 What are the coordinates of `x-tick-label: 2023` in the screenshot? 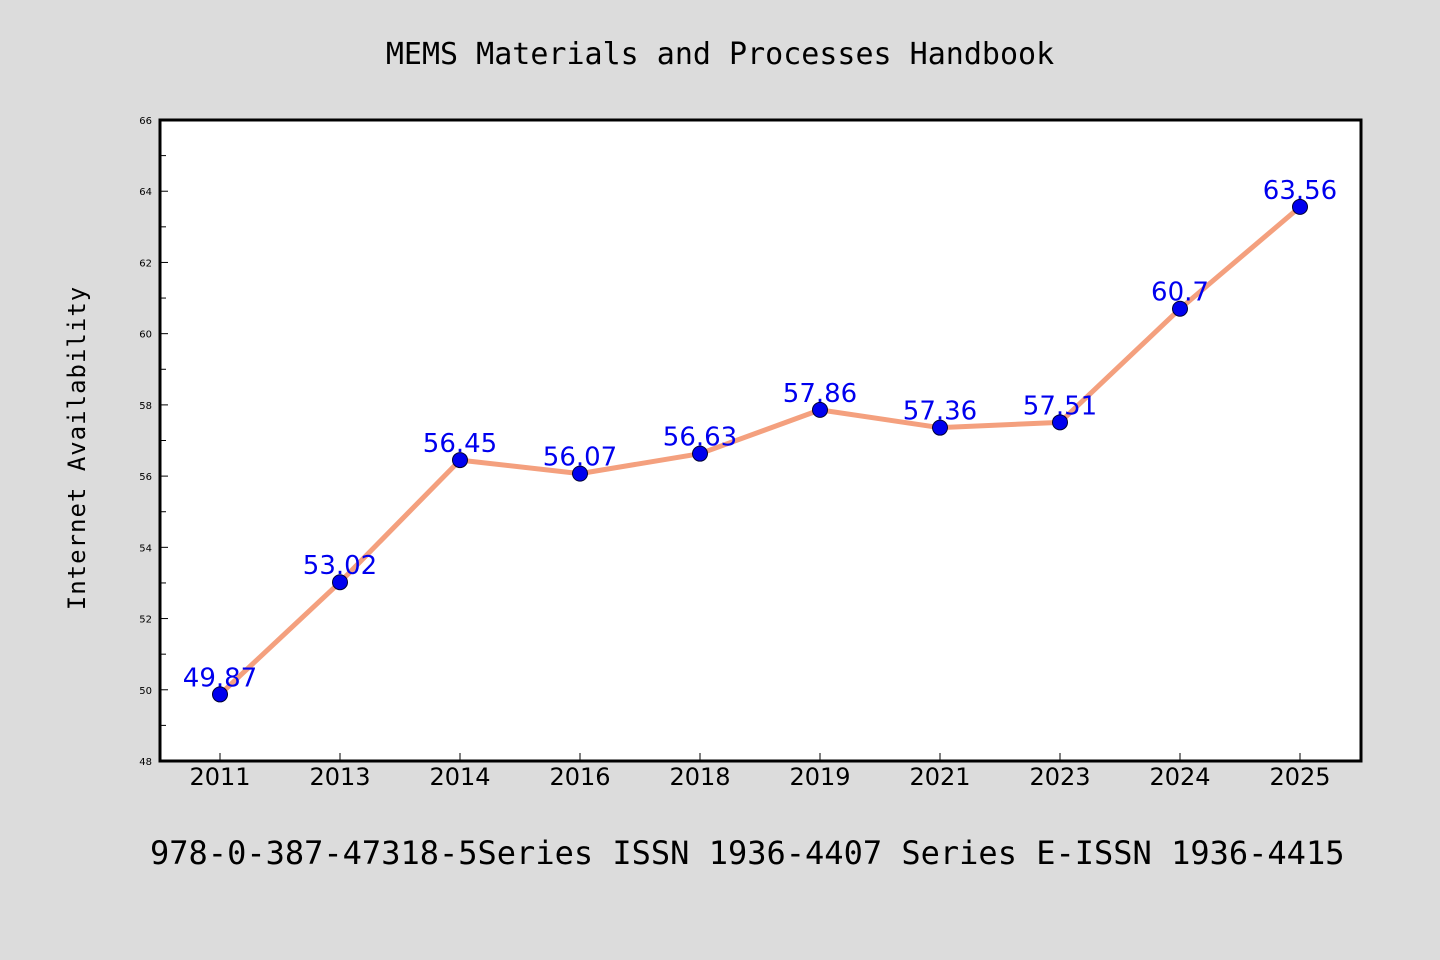 It's located at (1059, 777).